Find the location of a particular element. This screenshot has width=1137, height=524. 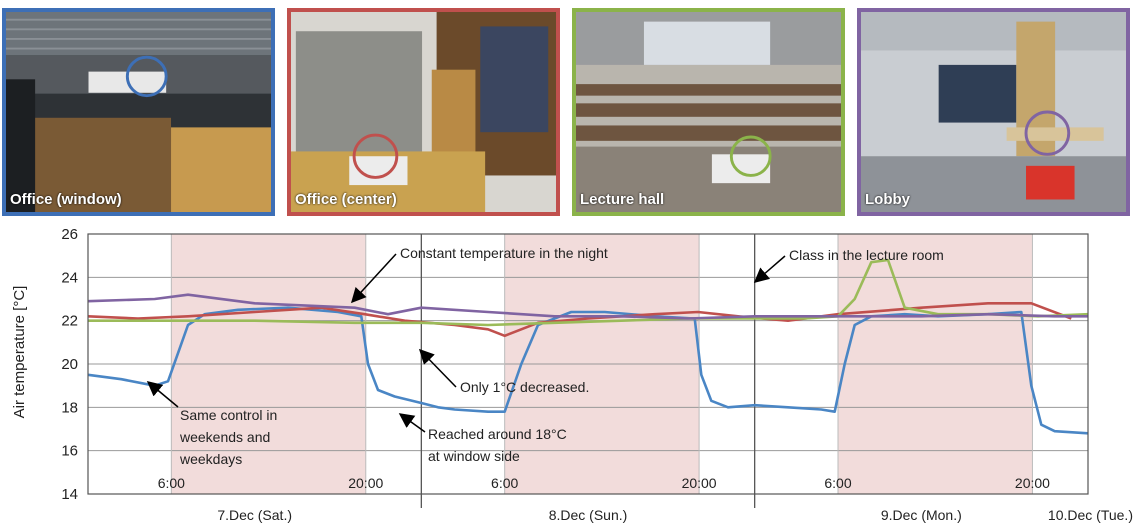

day-label: 9.Dec (Mon.) is located at coordinates (921, 515).